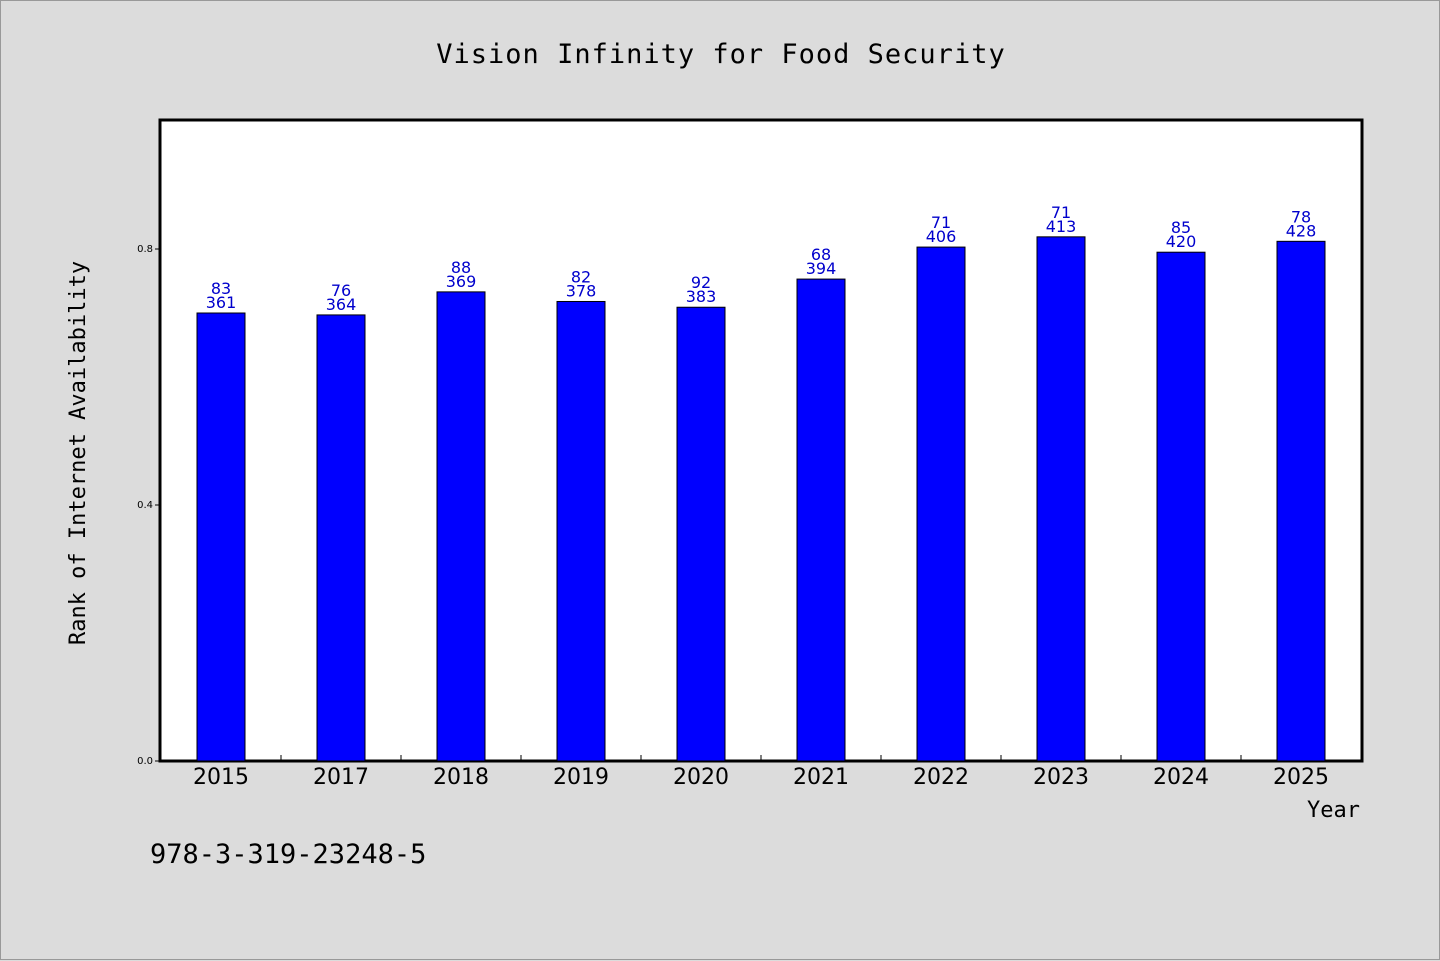  Describe the element at coordinates (341, 290) in the screenshot. I see `bar-label-top: 76` at that location.